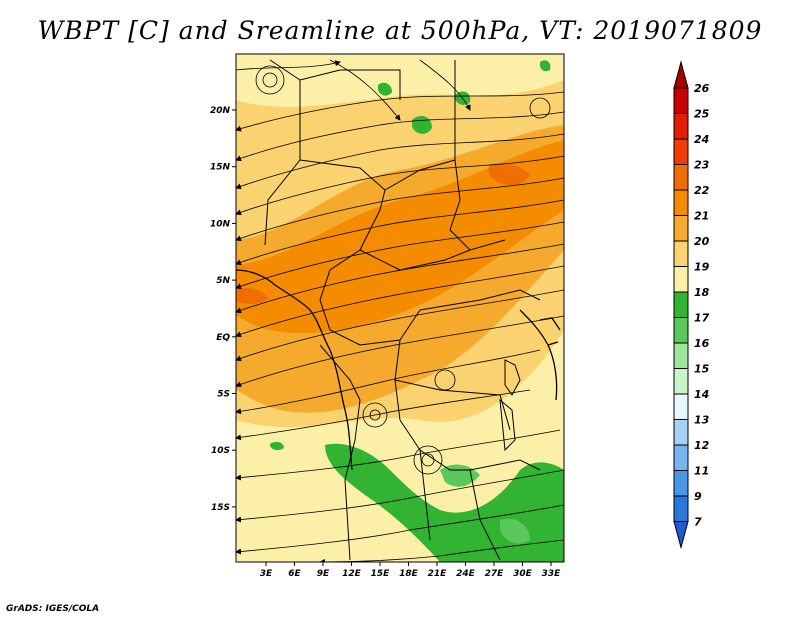 The image size is (800, 618). I want to click on credit-label: GrADS: IGES/COLA, so click(53, 609).